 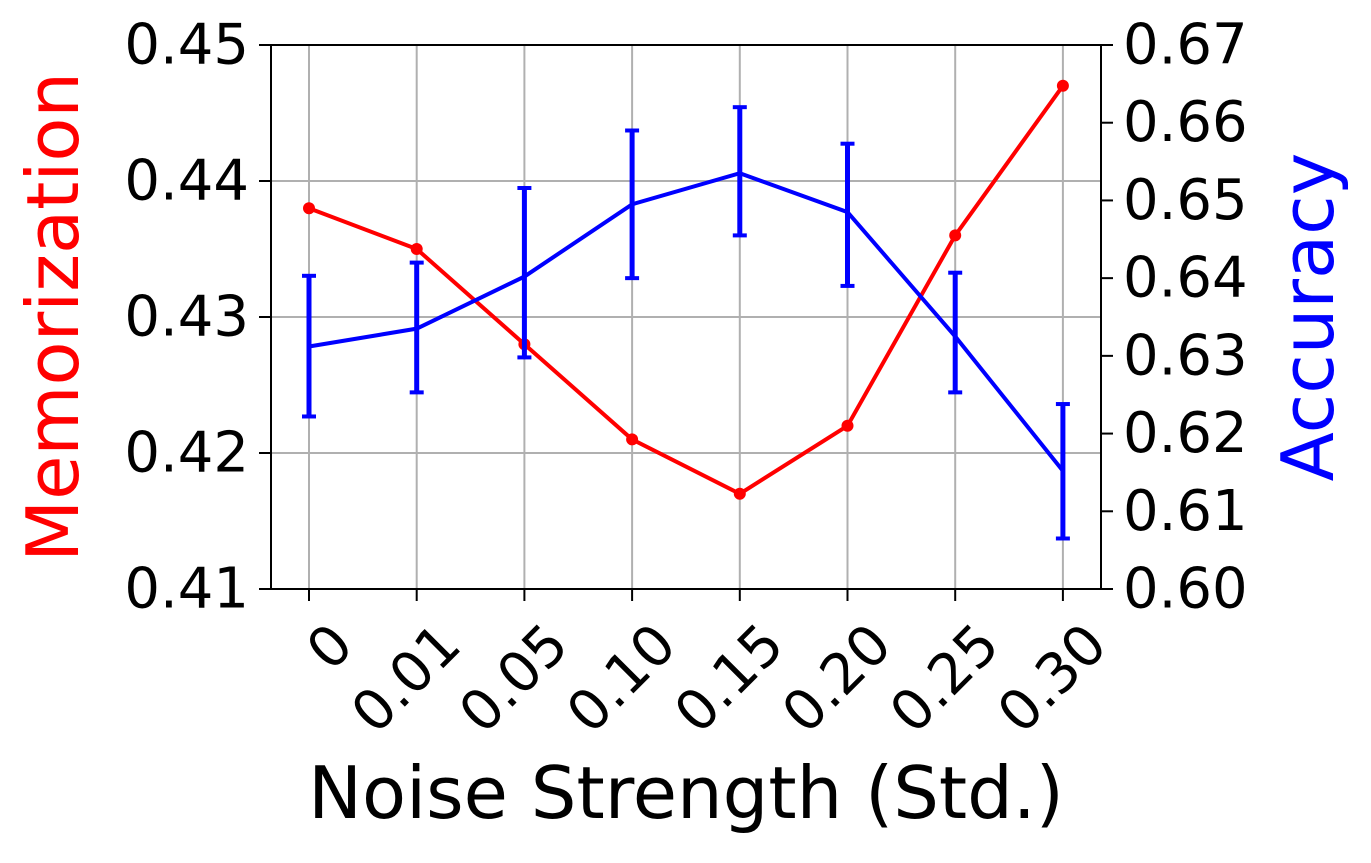 What do you see at coordinates (330, 647) in the screenshot?
I see `x-tick-label: 0` at bounding box center [330, 647].